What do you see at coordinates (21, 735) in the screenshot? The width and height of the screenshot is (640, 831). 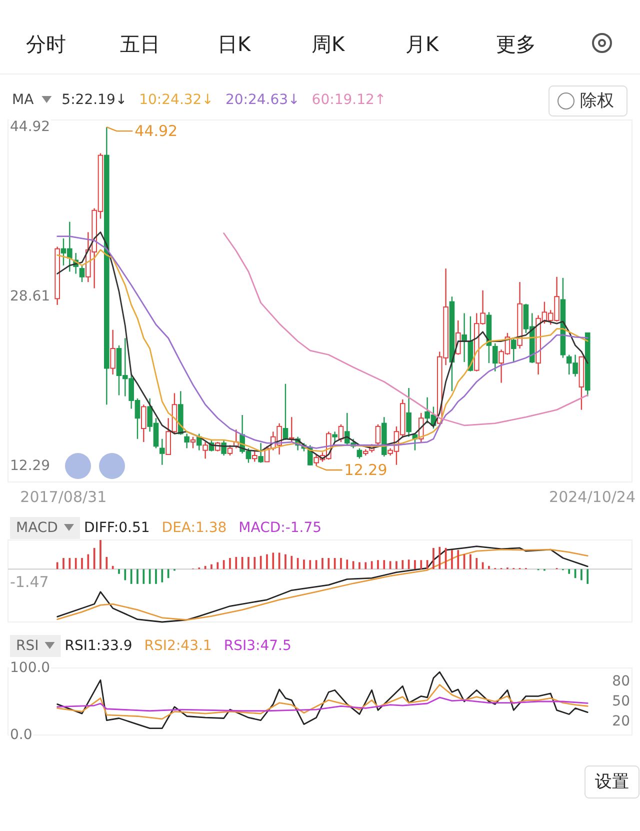 I see `y-tick-label: 0.0` at bounding box center [21, 735].